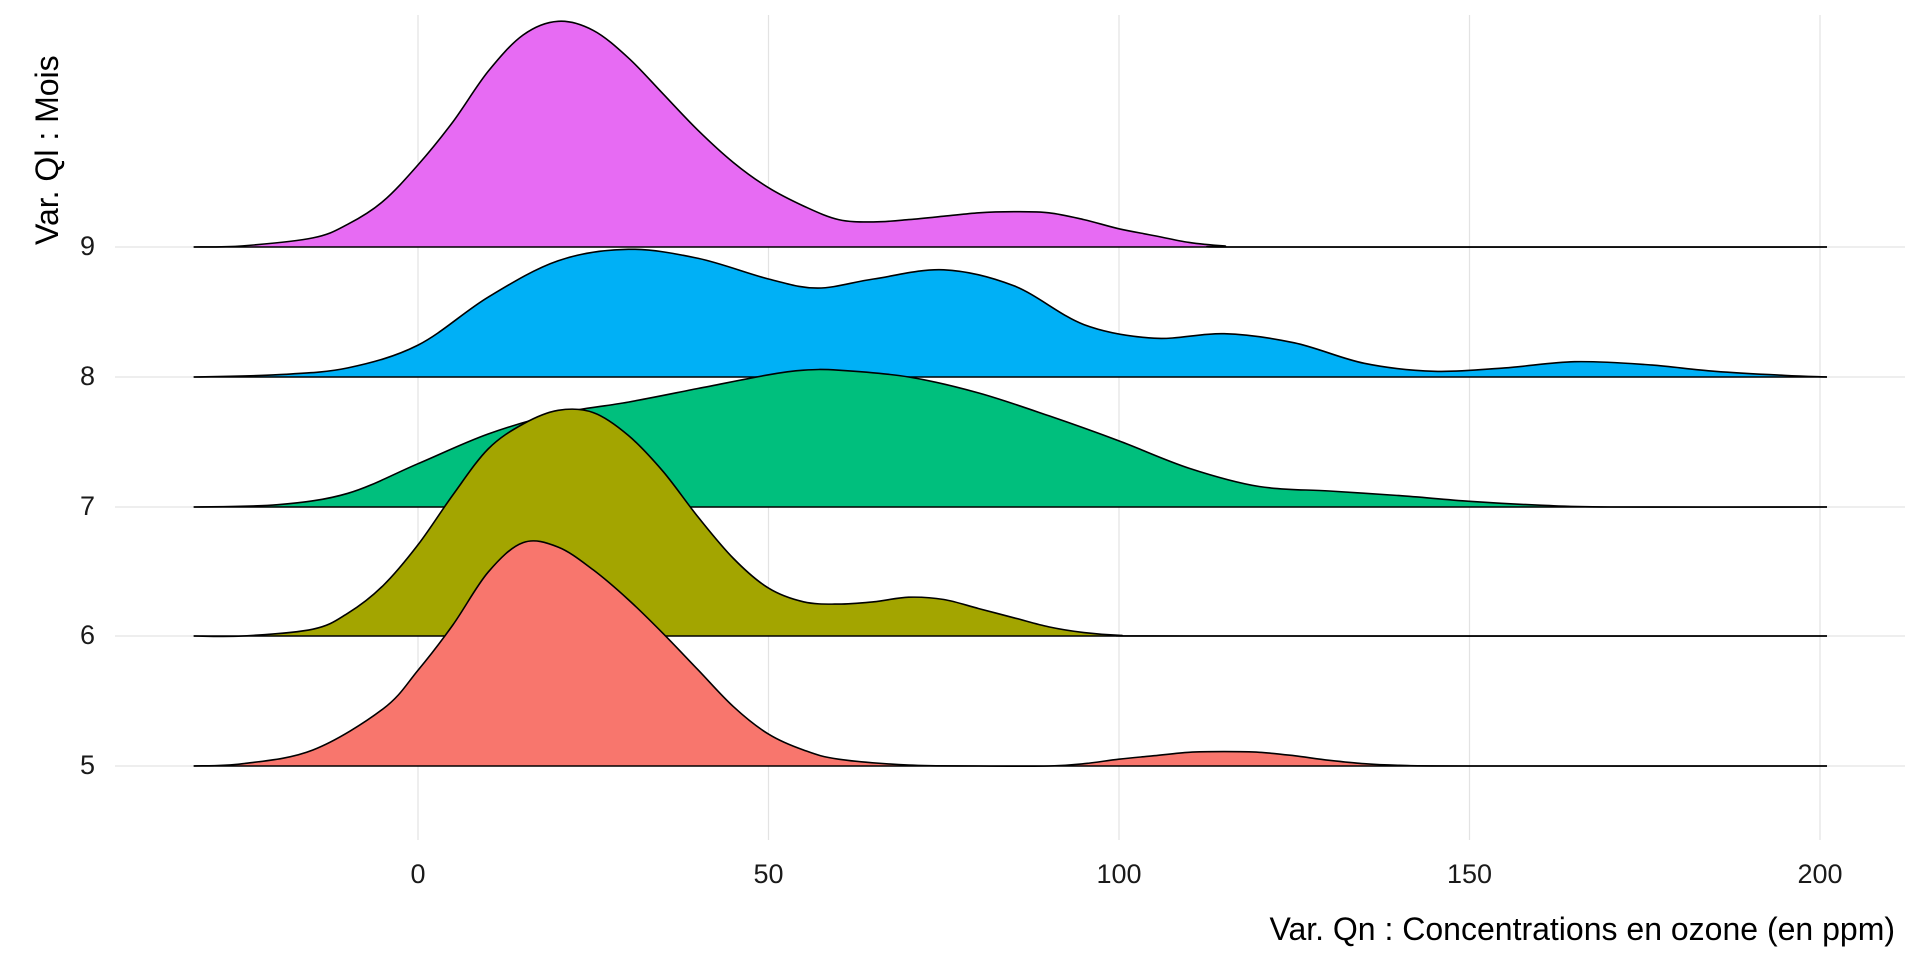 Image resolution: width=1920 pixels, height=960 pixels. What do you see at coordinates (87, 635) in the screenshot?
I see `y-tick-label-6: 6` at bounding box center [87, 635].